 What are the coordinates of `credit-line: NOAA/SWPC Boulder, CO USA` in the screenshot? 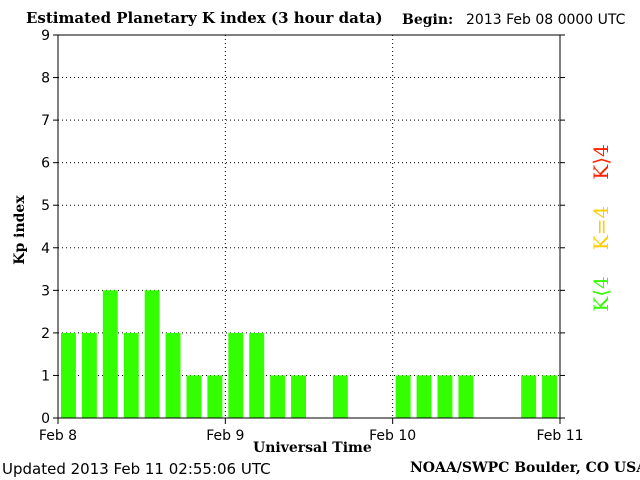 It's located at (525, 468).